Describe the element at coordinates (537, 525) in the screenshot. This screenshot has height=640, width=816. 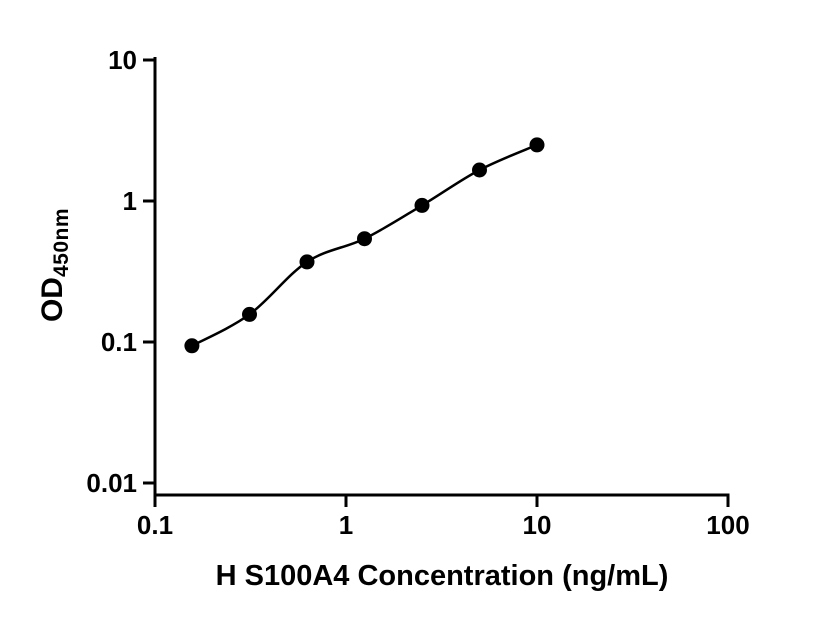
I see `x-tick-label: 10` at that location.